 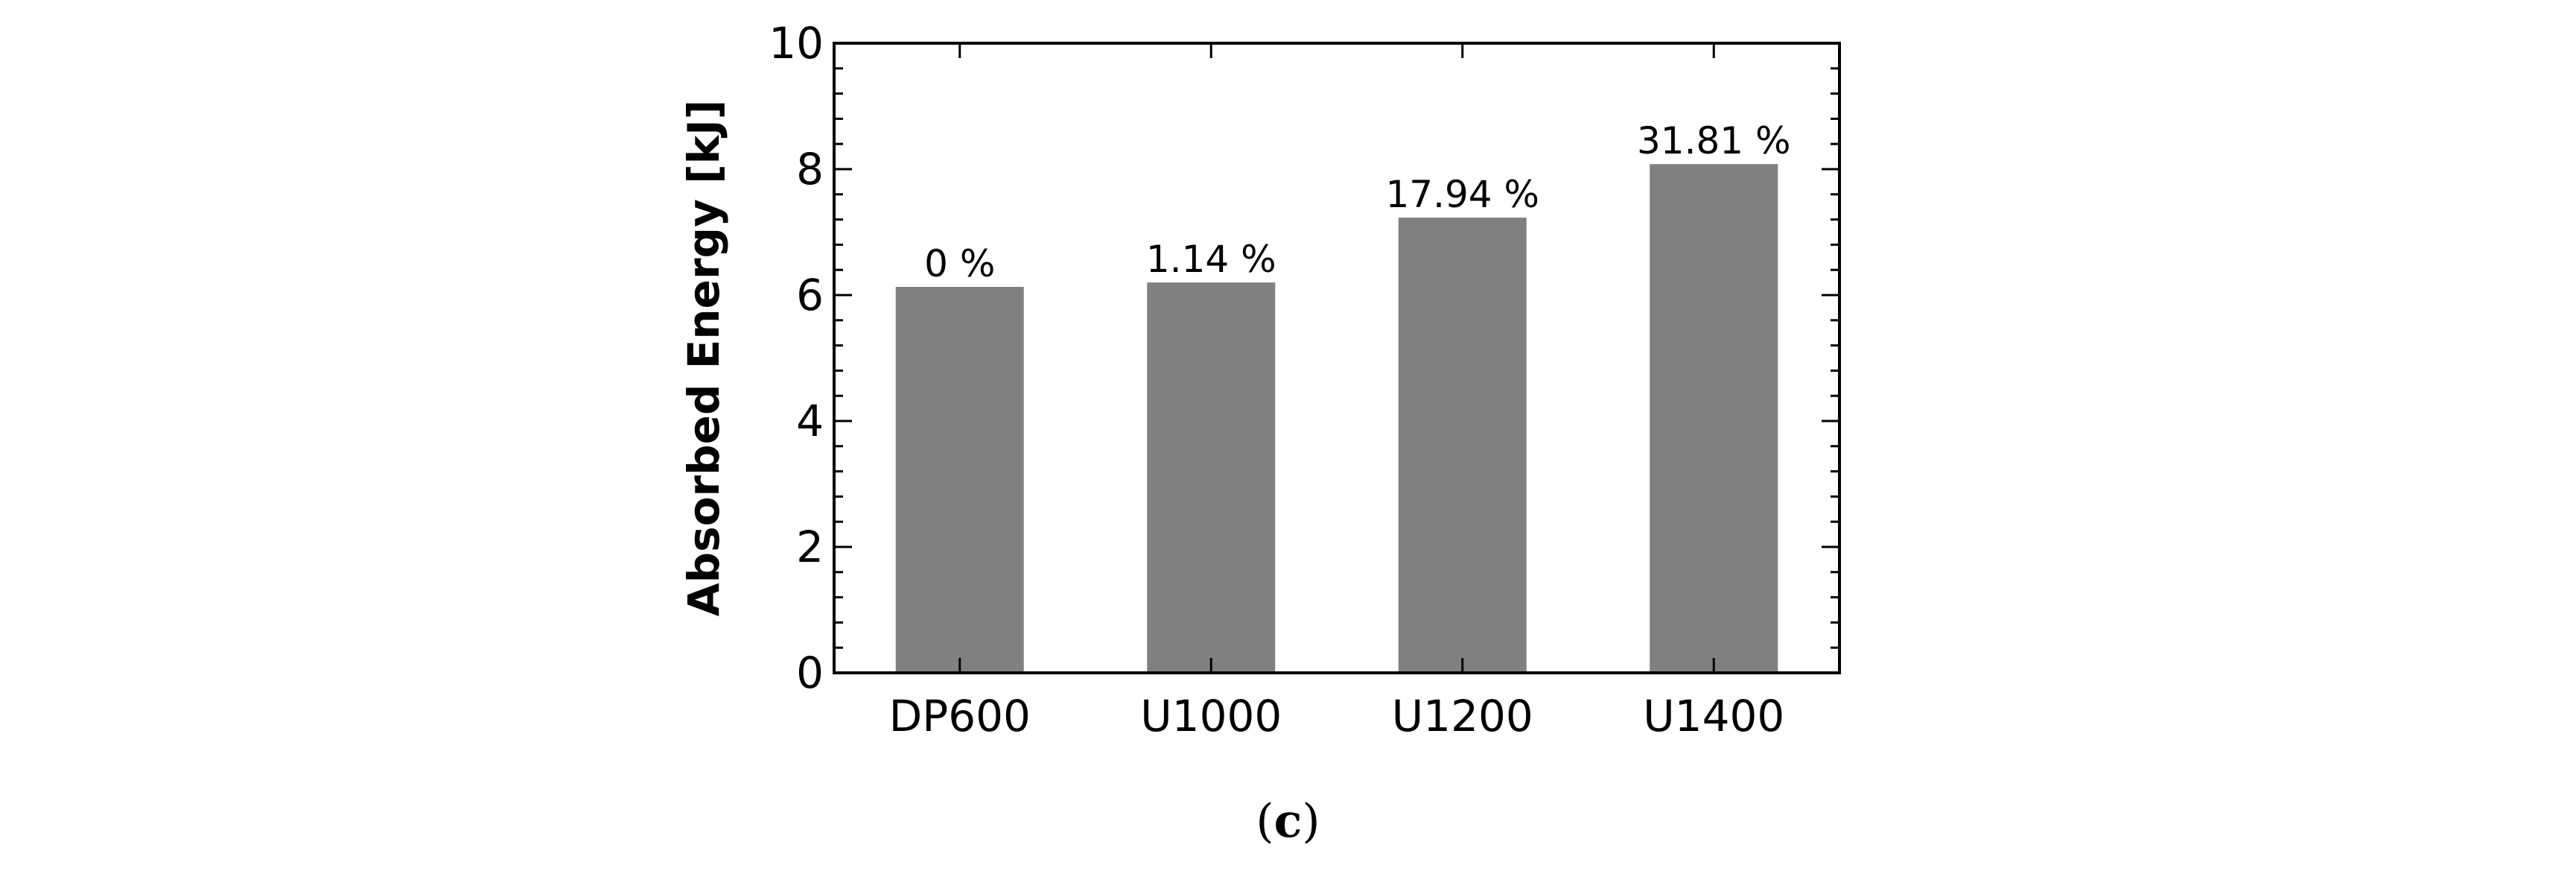 What do you see at coordinates (810, 295) in the screenshot?
I see `y-tick-label: 6` at bounding box center [810, 295].